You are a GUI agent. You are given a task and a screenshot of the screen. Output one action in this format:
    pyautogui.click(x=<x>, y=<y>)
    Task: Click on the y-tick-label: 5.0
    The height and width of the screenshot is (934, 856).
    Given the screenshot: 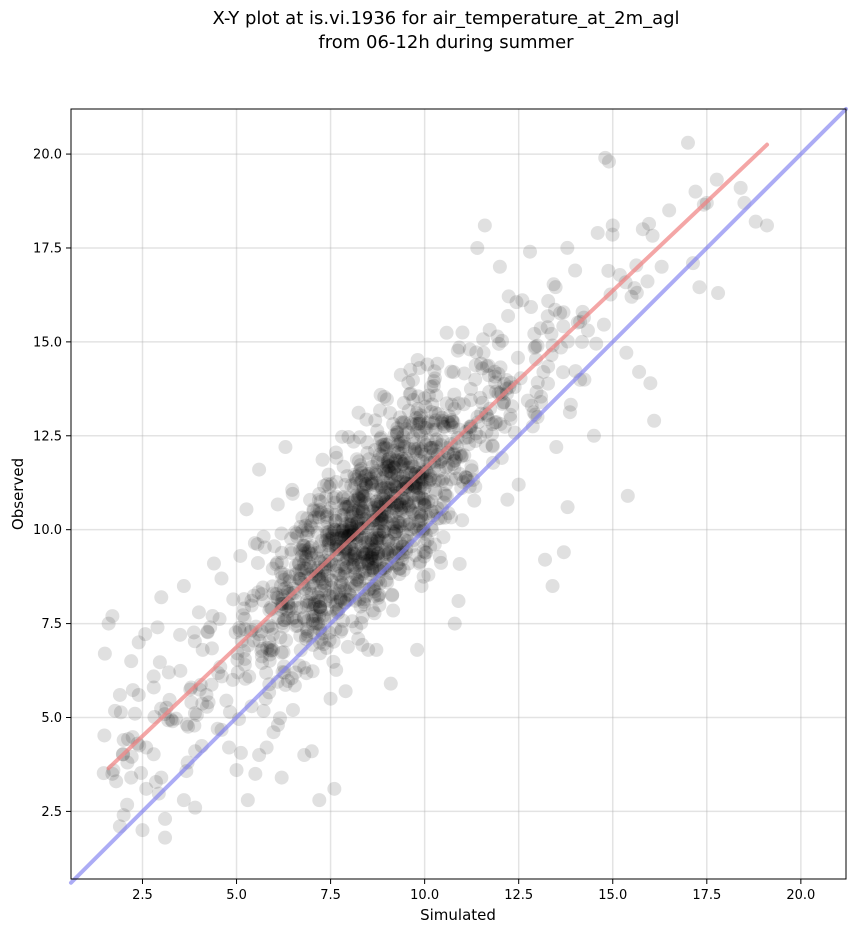 What is the action you would take?
    pyautogui.click(x=51, y=718)
    